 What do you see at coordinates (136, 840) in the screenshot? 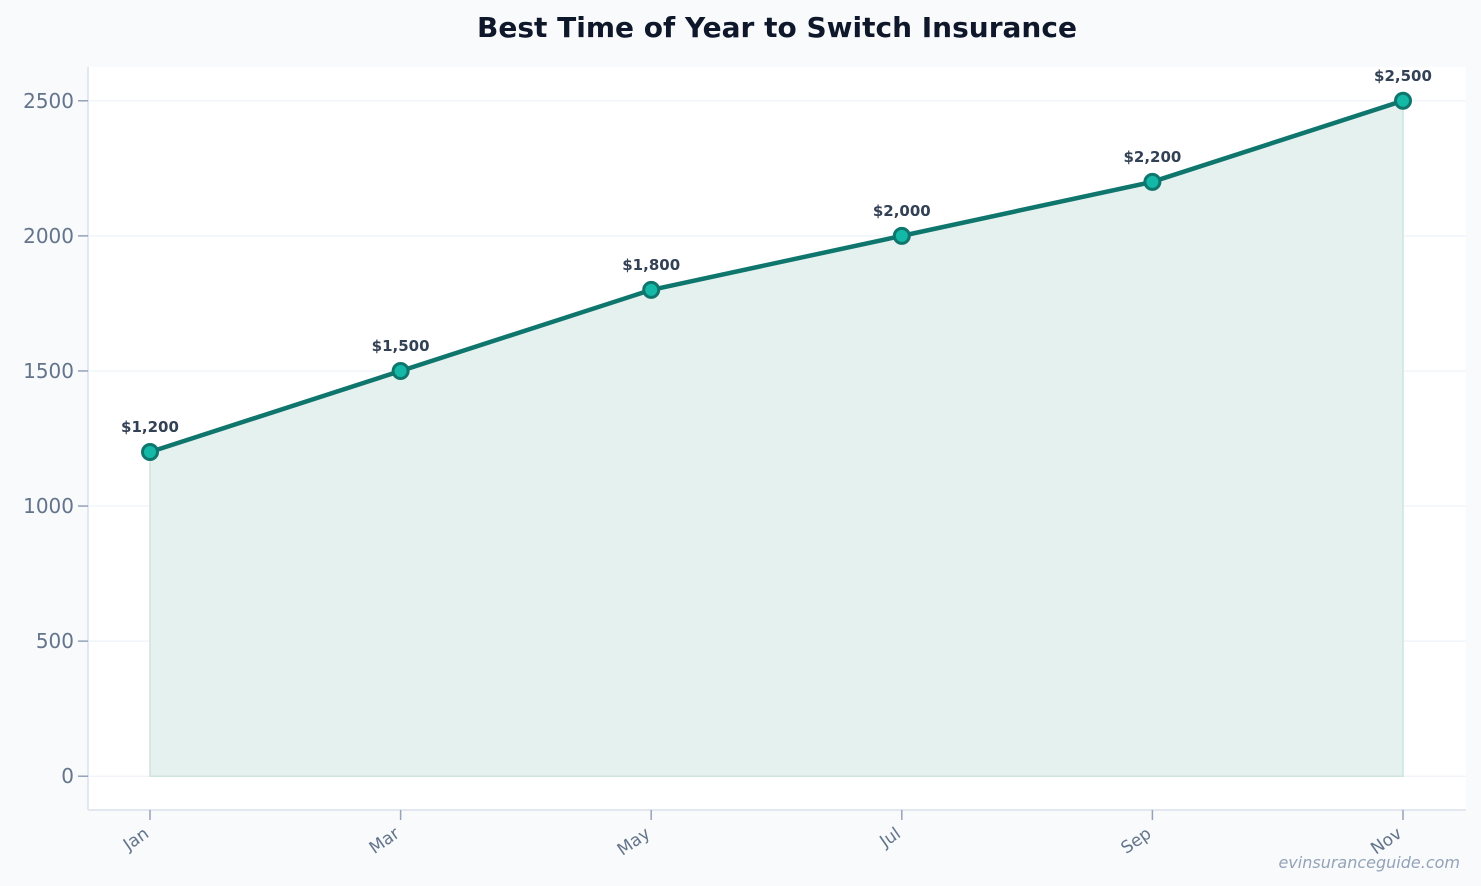
I see `x-tick-label: Jan` at bounding box center [136, 840].